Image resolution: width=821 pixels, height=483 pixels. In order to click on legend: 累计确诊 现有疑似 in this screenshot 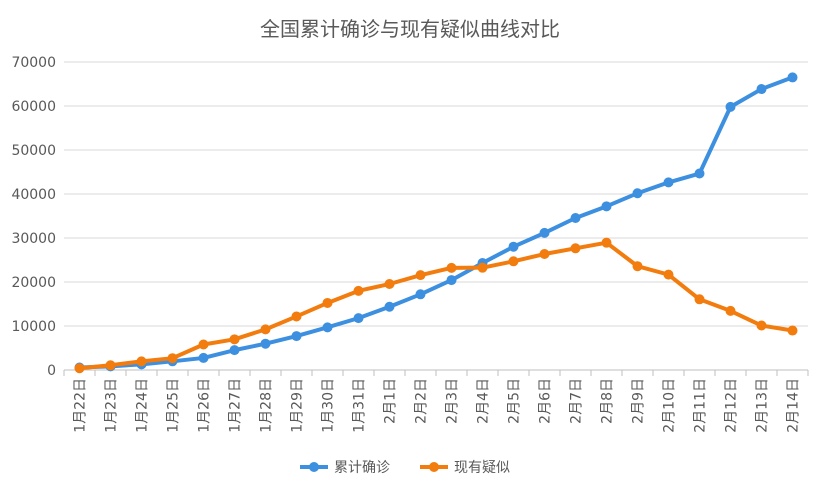, I will do `click(405, 468)`.